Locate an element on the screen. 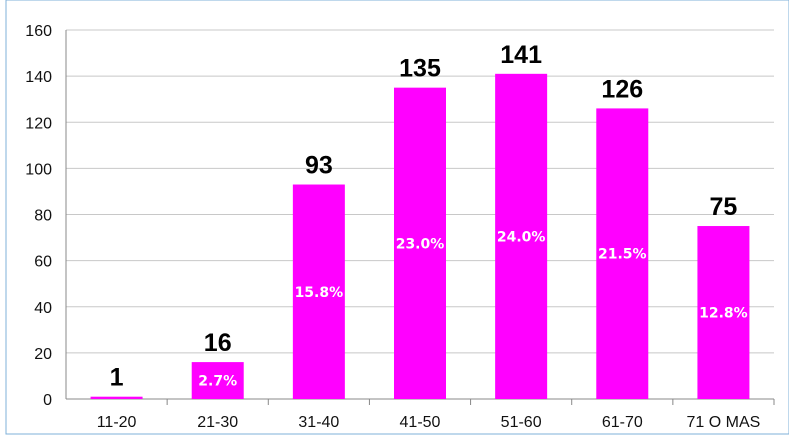 The image size is (789, 435). bar-71 O MAS is located at coordinates (723, 312).